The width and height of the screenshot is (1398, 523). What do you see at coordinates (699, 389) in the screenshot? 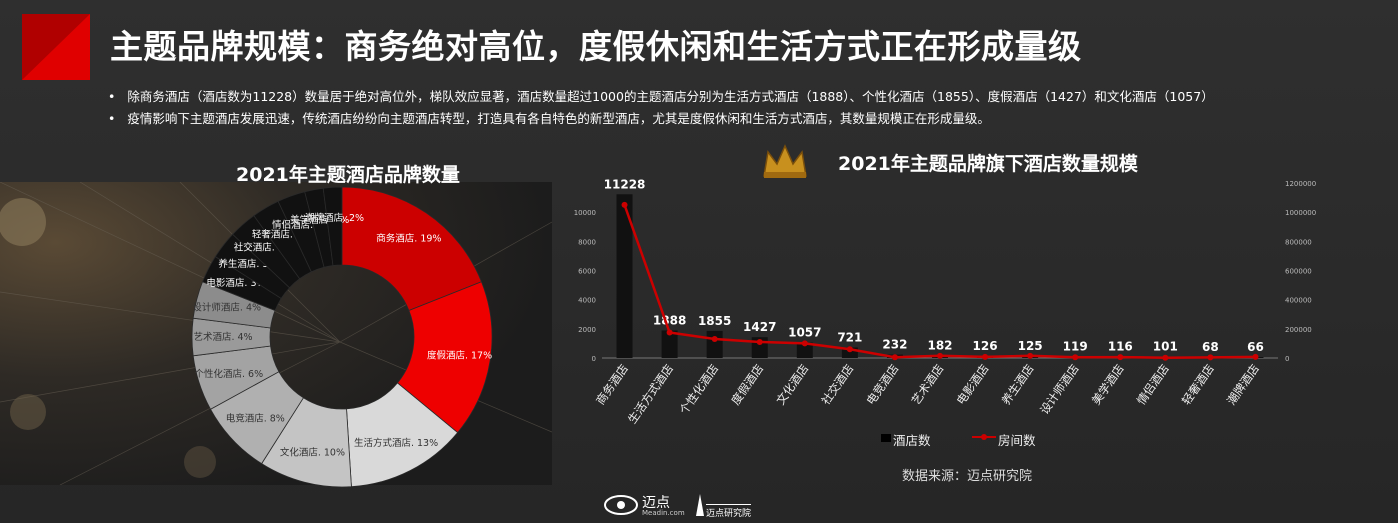
I see `x-tick-2: 个性化酒店` at bounding box center [699, 389].